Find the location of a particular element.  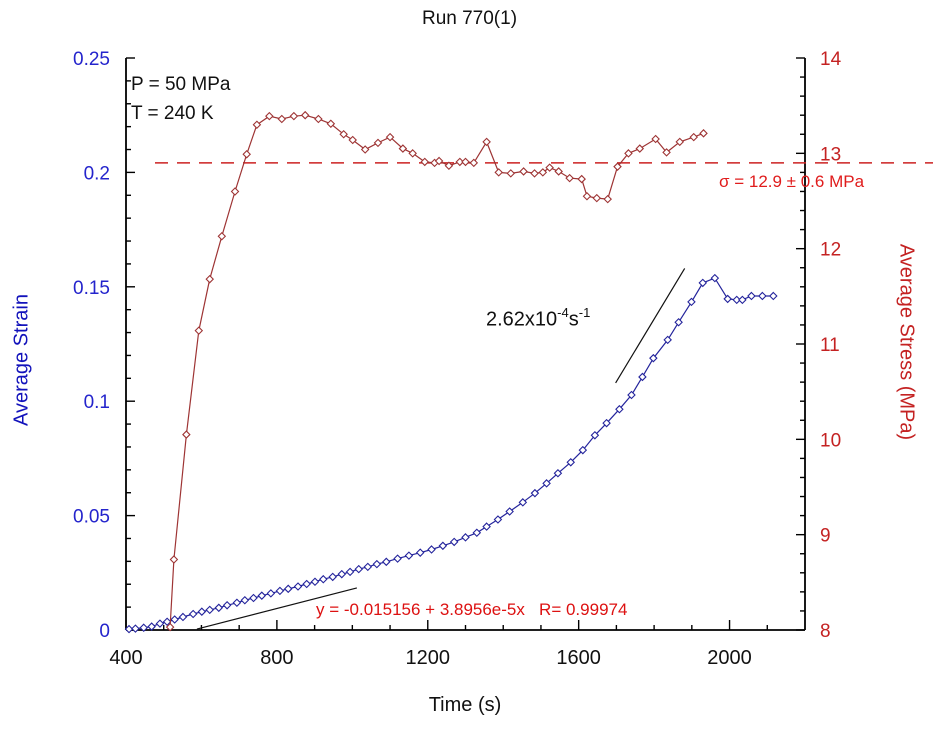

x-tick-label: 1600 is located at coordinates (578, 658).